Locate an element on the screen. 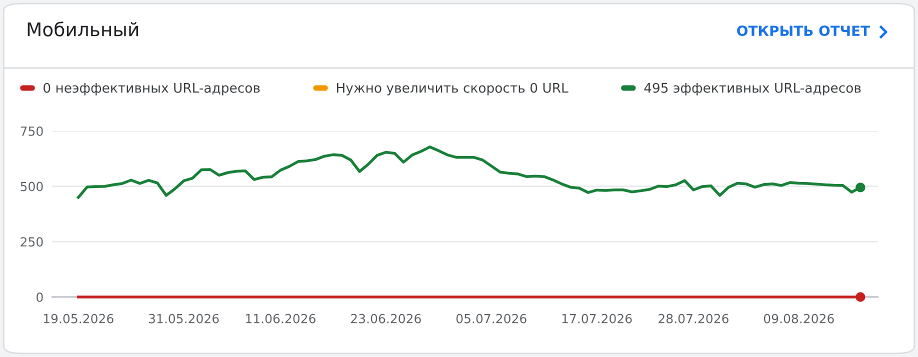 This screenshot has height=357, width=918. y-tick-label: 0 is located at coordinates (39, 297).